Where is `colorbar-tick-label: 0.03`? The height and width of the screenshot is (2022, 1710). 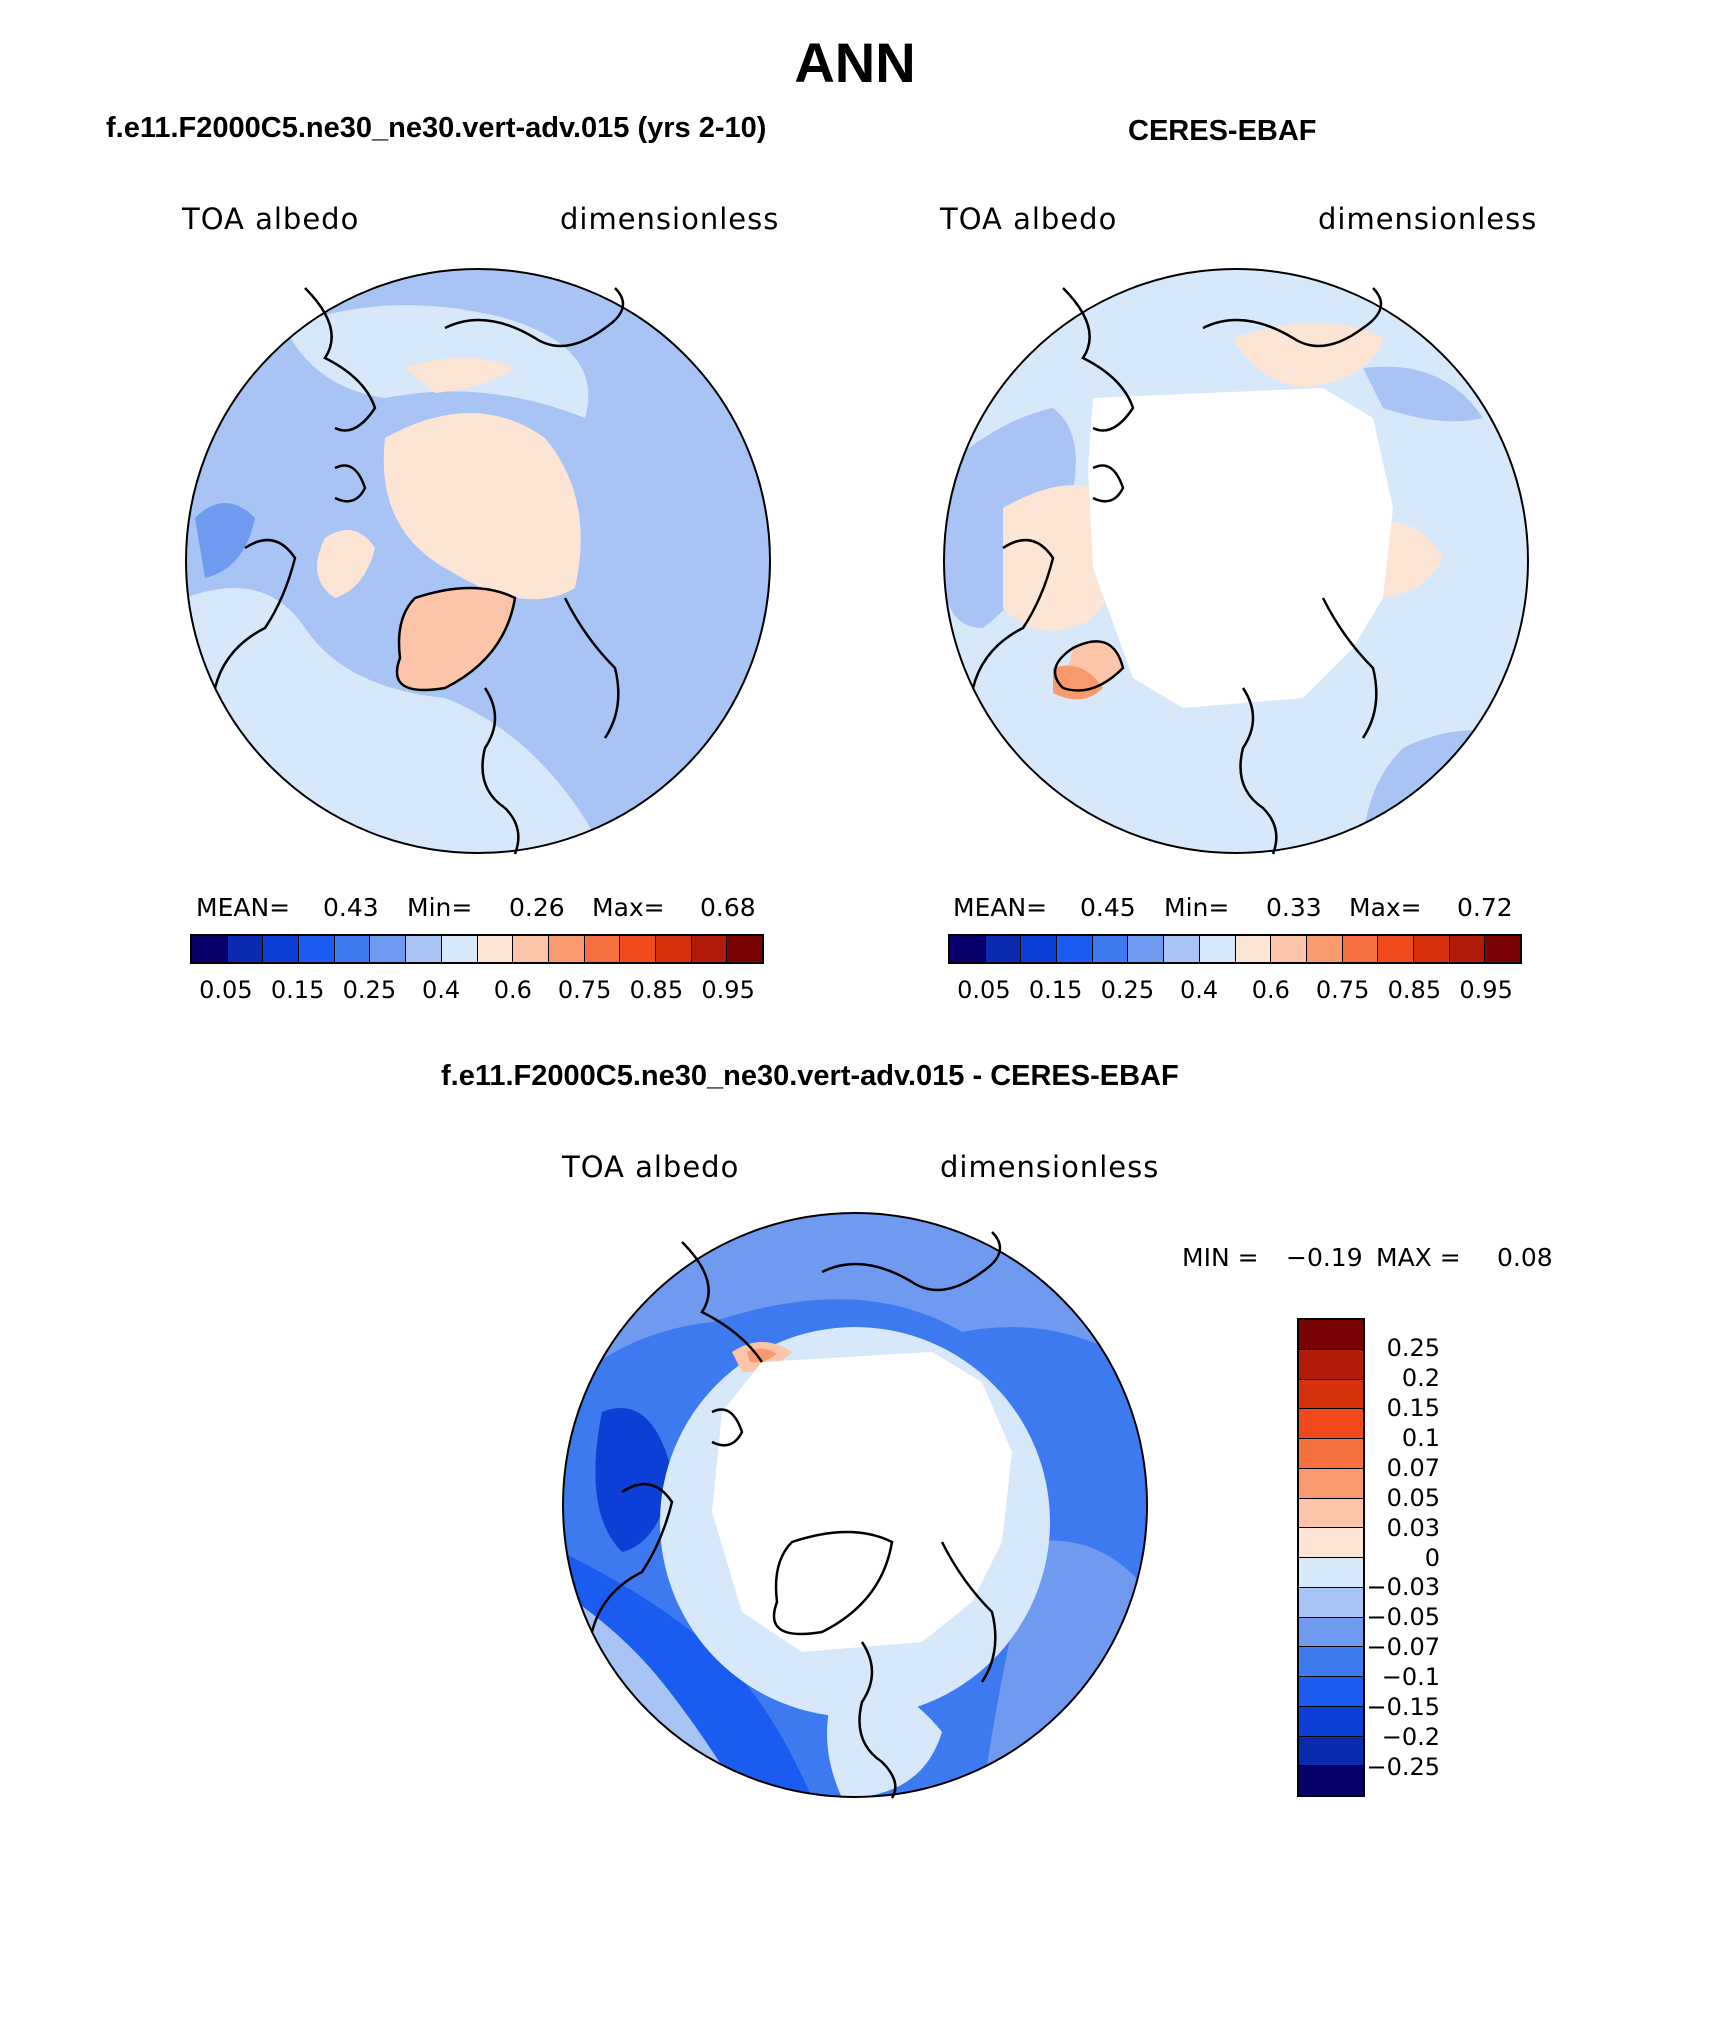
colorbar-tick-label: 0.03 is located at coordinates (1413, 1527).